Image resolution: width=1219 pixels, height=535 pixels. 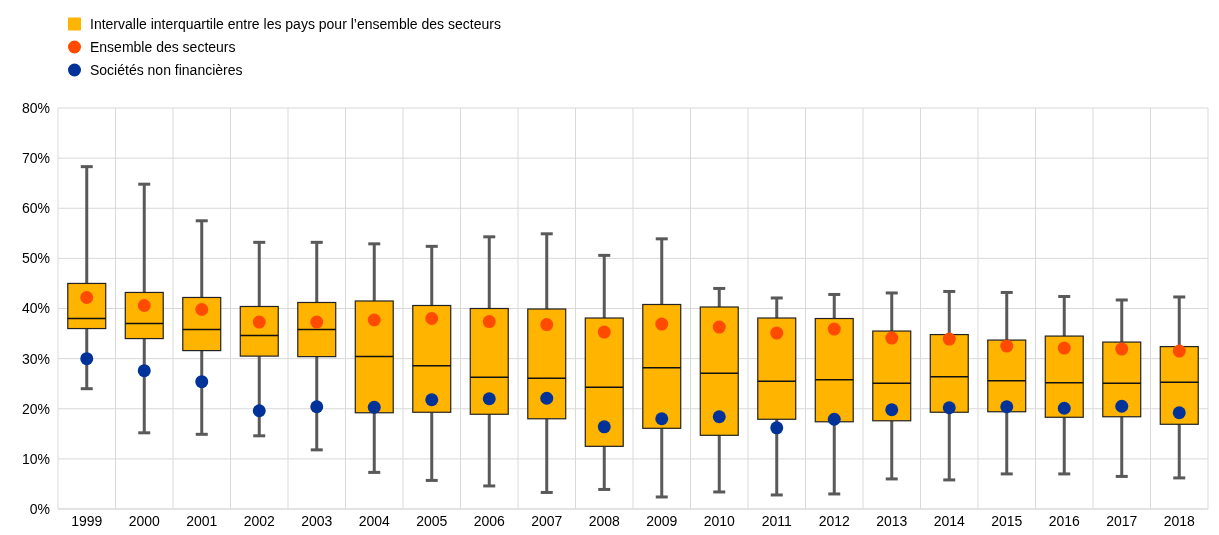 What do you see at coordinates (259, 521) in the screenshot?
I see `x-tick-label: 2002` at bounding box center [259, 521].